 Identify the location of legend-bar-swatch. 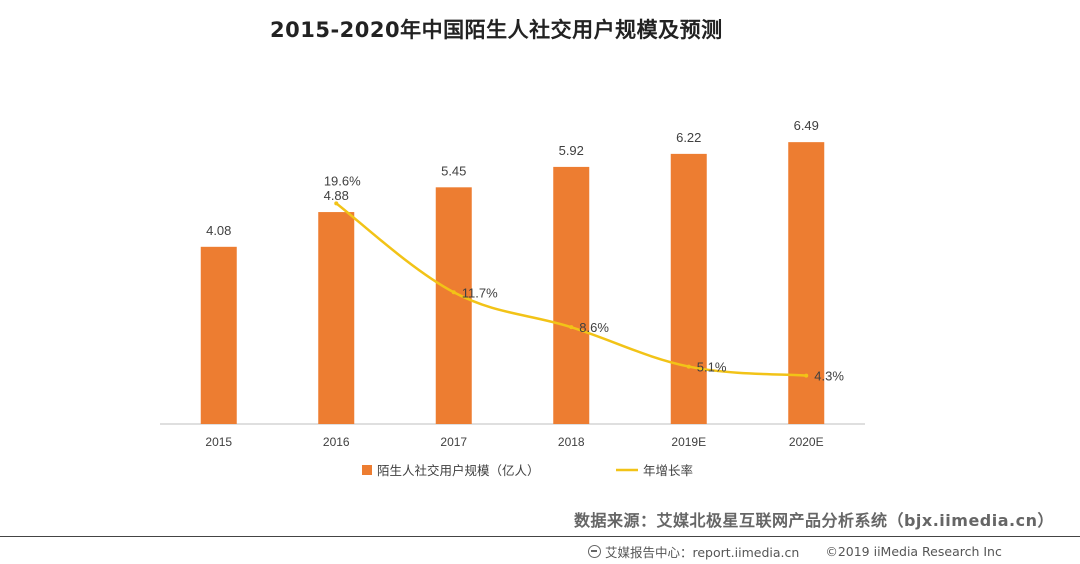
(367, 470).